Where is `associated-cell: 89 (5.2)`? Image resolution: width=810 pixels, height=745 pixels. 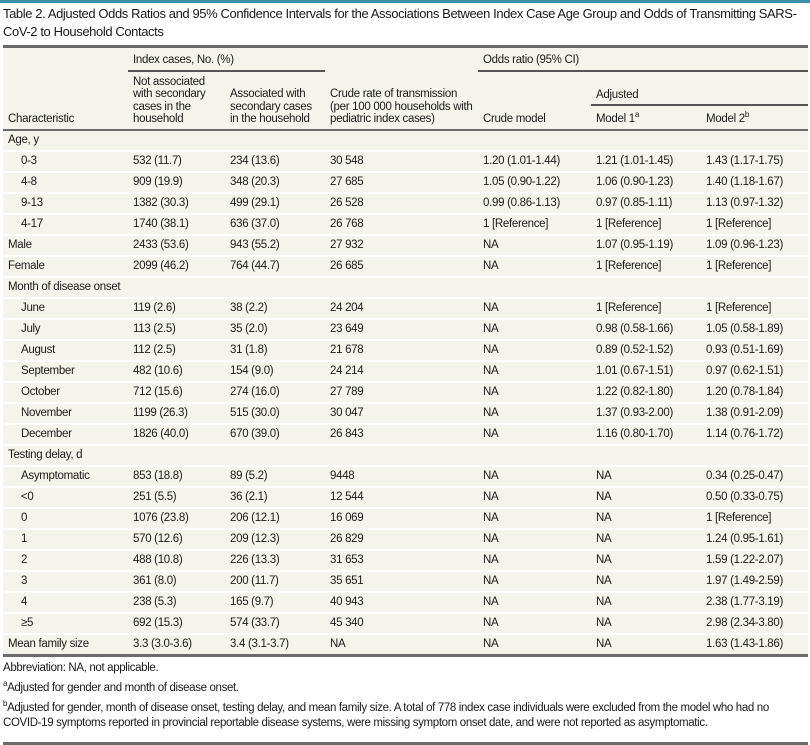
associated-cell: 89 (5.2) is located at coordinates (249, 475).